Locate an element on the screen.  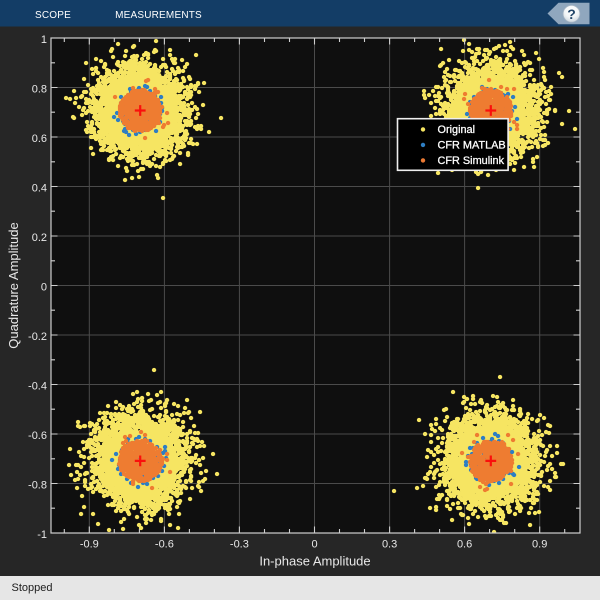
svg-text: 0.3 is located at coordinates (389, 545).